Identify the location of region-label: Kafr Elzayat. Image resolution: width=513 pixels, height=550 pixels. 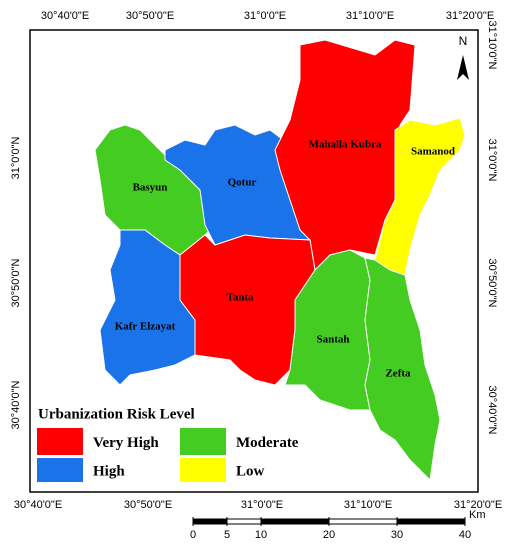
(145, 327).